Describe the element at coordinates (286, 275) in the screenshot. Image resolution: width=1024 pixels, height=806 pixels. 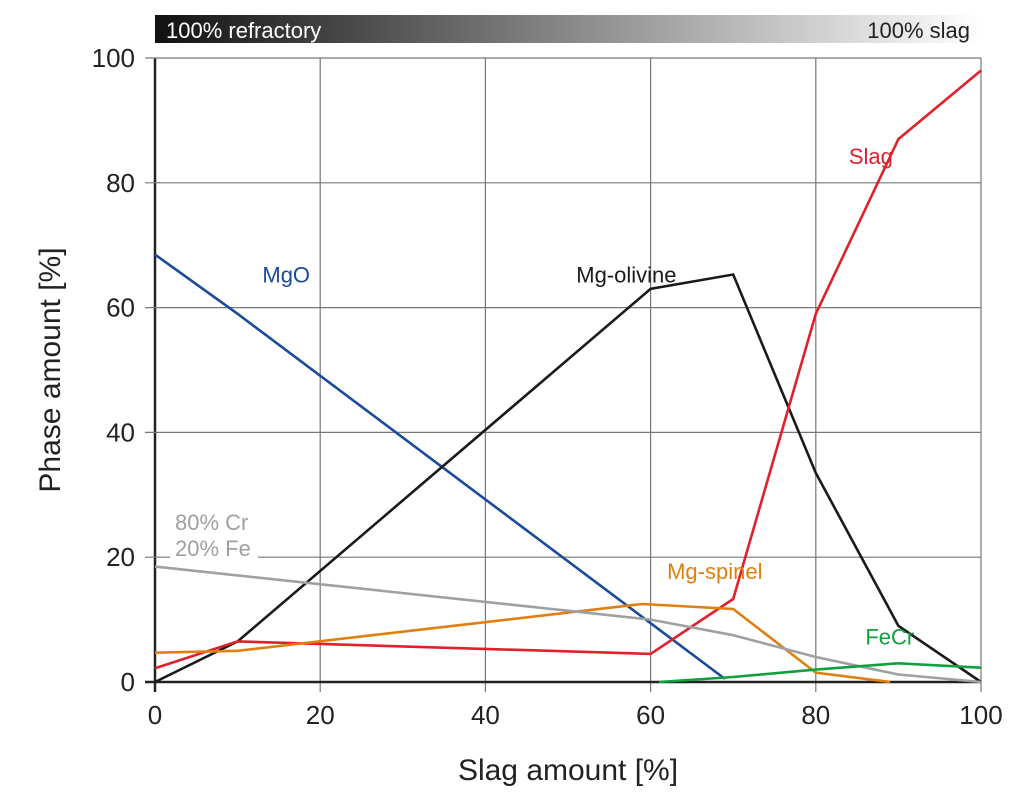
I see `series-label: MgO` at that location.